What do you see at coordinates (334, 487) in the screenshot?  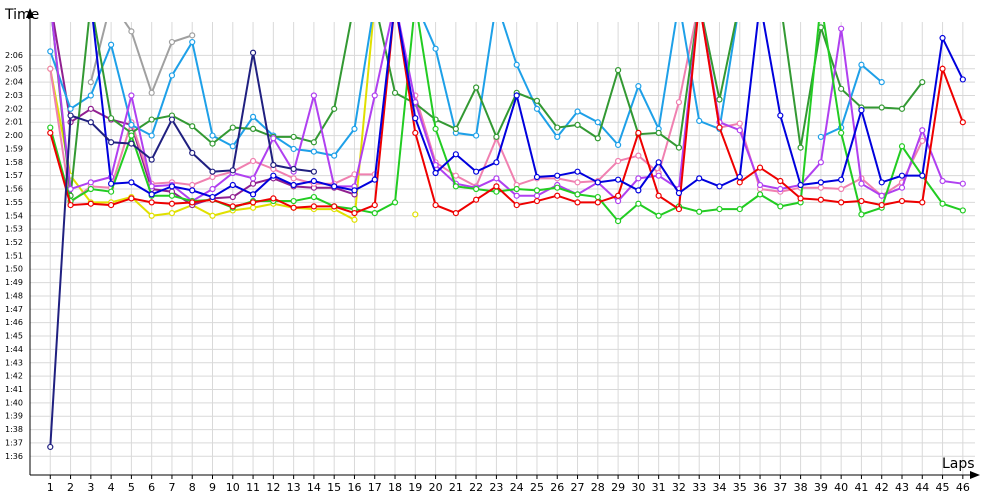 I see `x-tick-label: 15` at bounding box center [334, 487].